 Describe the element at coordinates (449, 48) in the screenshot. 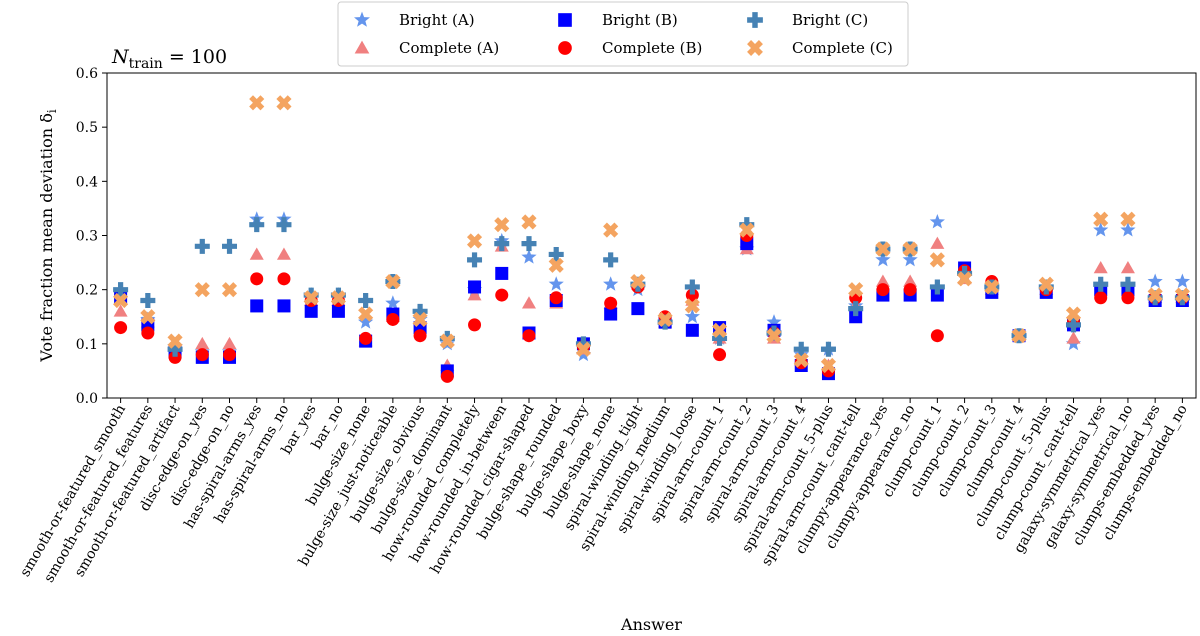

I see `legend-label: Complete (A)` at that location.